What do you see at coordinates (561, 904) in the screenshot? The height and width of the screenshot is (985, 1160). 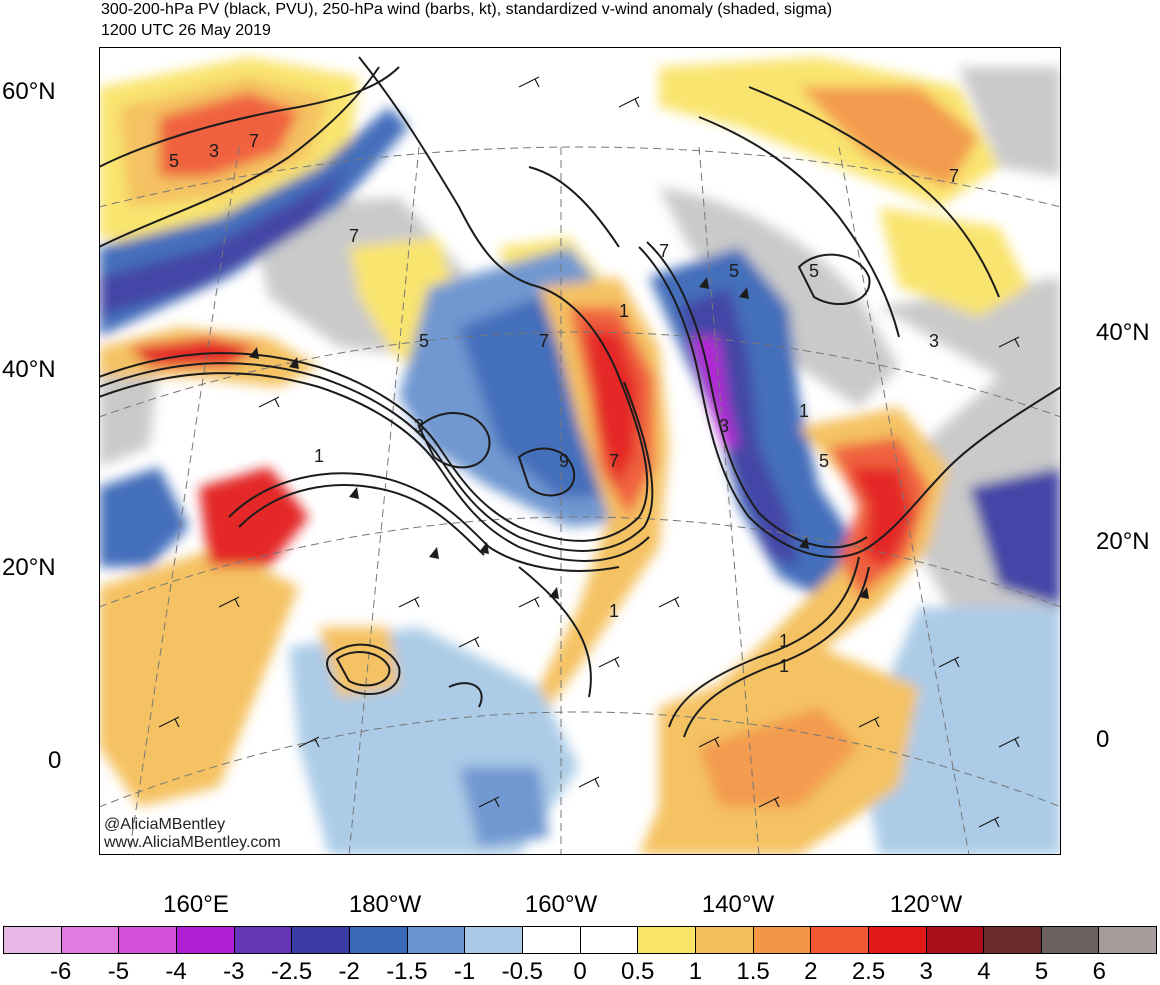 I see `lon-label-160w: 160°W` at bounding box center [561, 904].